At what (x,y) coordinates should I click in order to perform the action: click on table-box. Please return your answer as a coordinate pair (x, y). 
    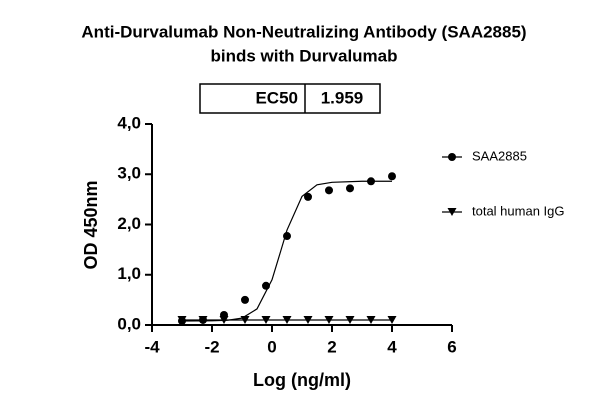
    Looking at the image, I should click on (290, 98).